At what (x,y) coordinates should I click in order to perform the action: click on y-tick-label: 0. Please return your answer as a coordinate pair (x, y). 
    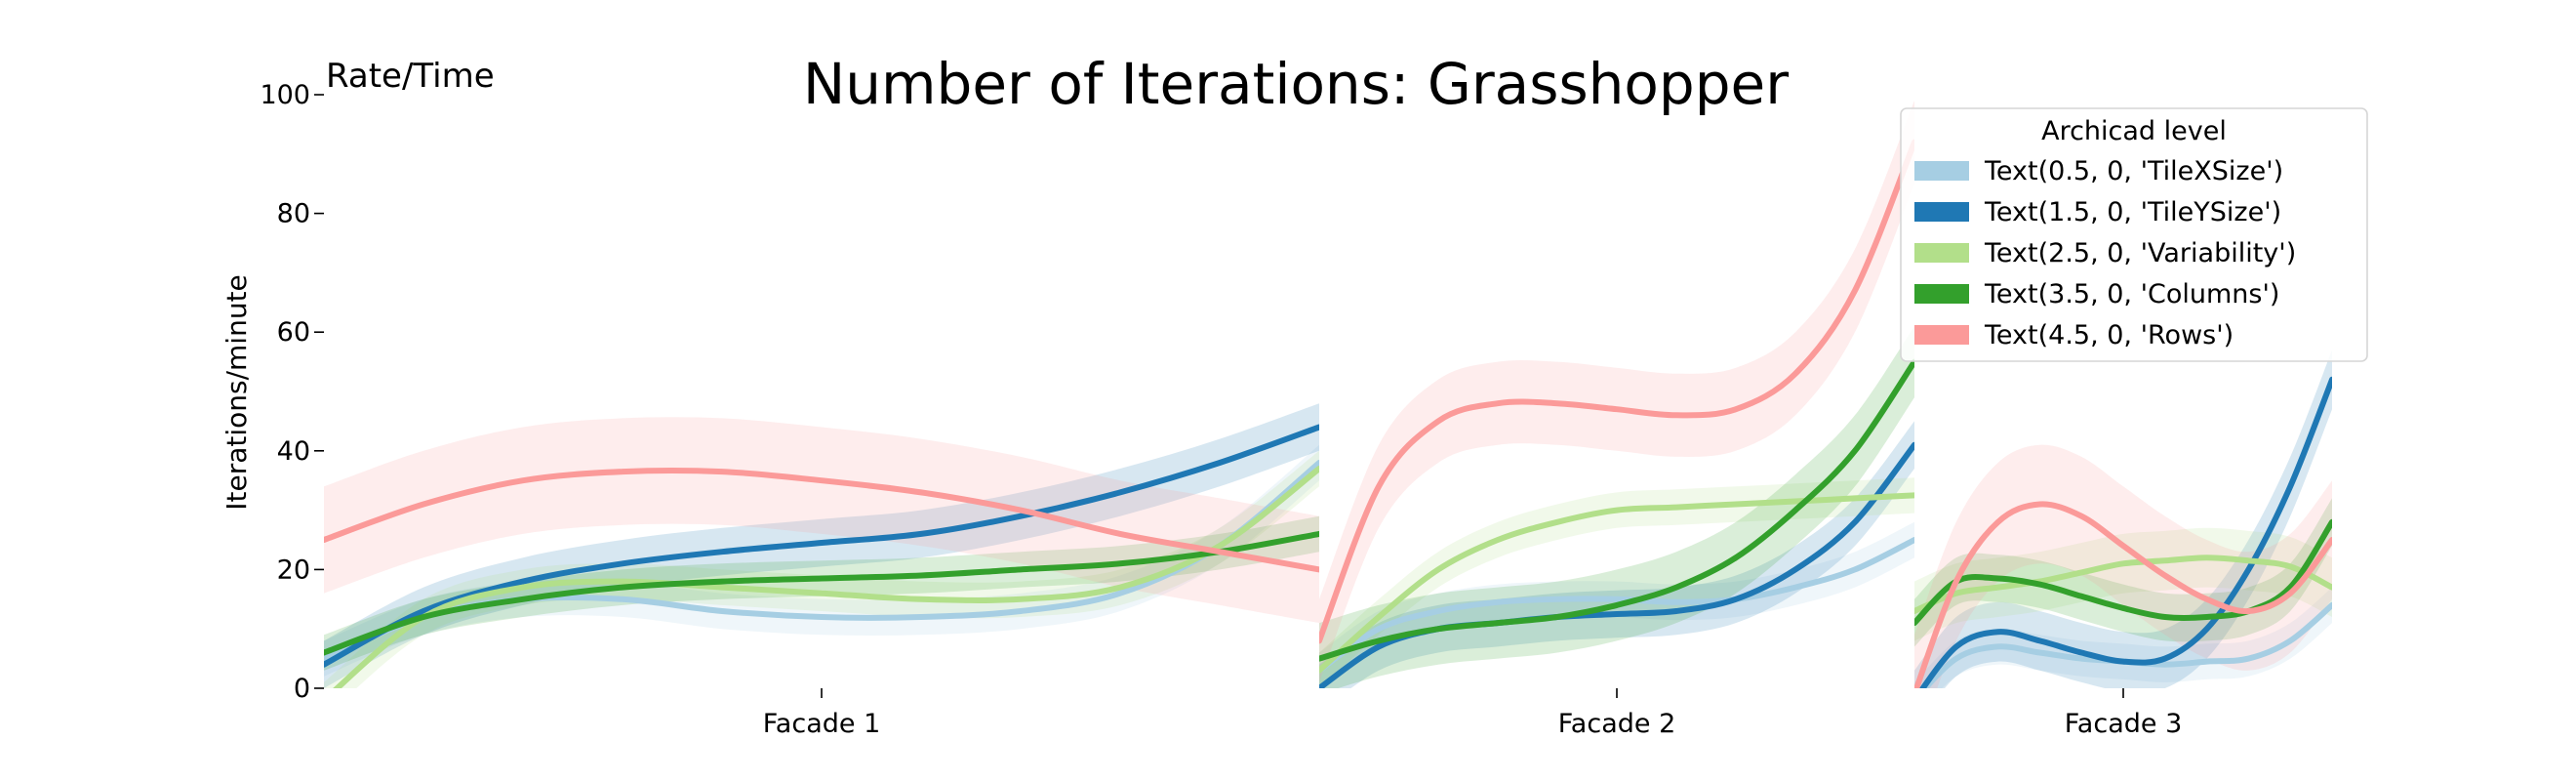
    Looking at the image, I should click on (302, 689).